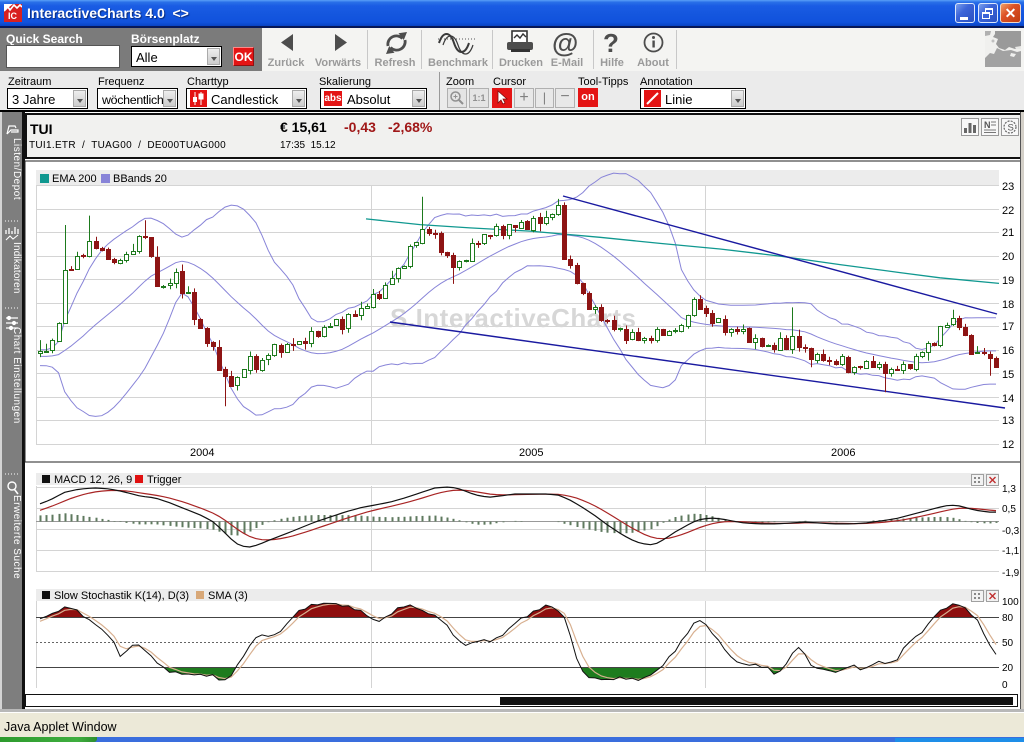 Image resolution: width=1024 pixels, height=742 pixels. What do you see at coordinates (1010, 602) in the screenshot?
I see `svg-text: 100` at bounding box center [1010, 602].